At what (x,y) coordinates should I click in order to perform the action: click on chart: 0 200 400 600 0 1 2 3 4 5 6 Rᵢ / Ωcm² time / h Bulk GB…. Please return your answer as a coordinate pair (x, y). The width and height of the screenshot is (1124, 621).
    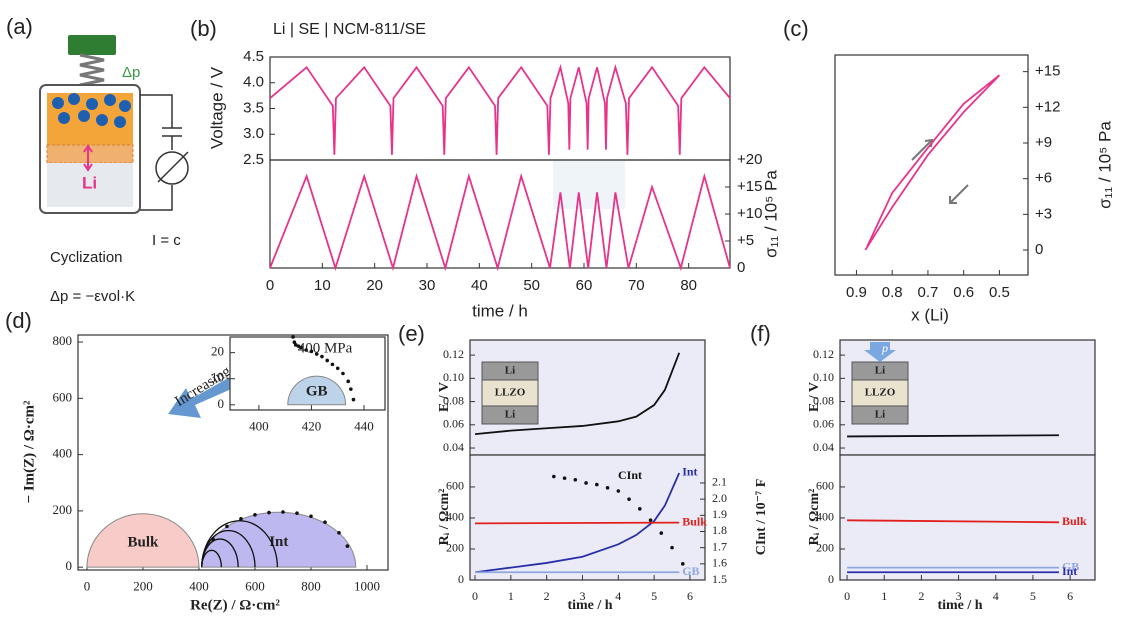
    Looking at the image, I should click on (951, 533).